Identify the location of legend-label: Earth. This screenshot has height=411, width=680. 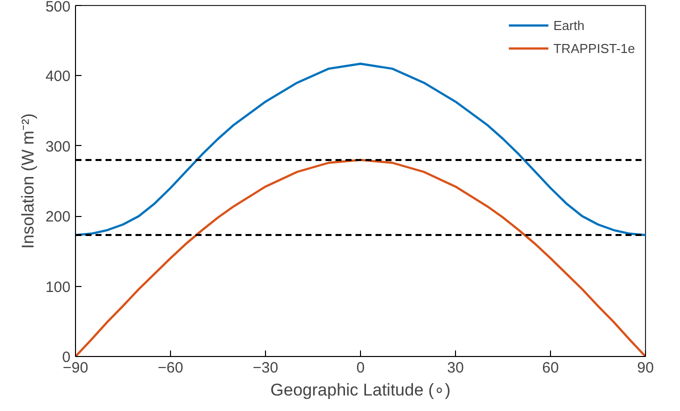
(568, 25).